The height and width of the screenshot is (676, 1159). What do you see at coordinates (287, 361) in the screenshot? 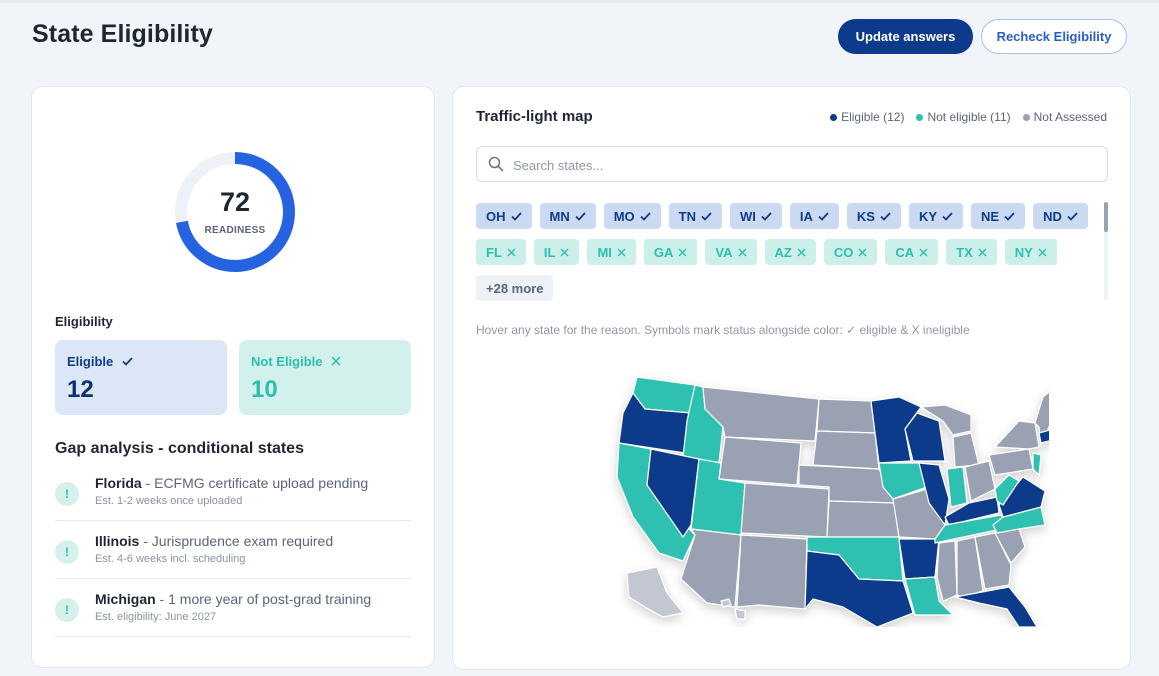
I see `not-eligible-tile-label: Not Eligible` at bounding box center [287, 361].